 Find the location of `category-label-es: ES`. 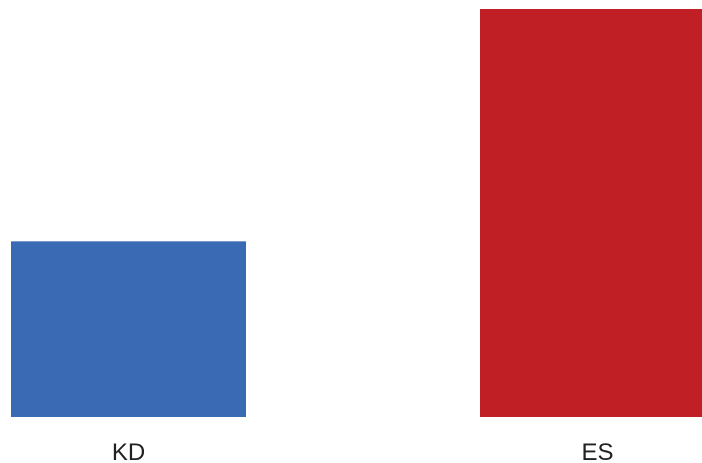

category-label-es: ES is located at coordinates (597, 451).